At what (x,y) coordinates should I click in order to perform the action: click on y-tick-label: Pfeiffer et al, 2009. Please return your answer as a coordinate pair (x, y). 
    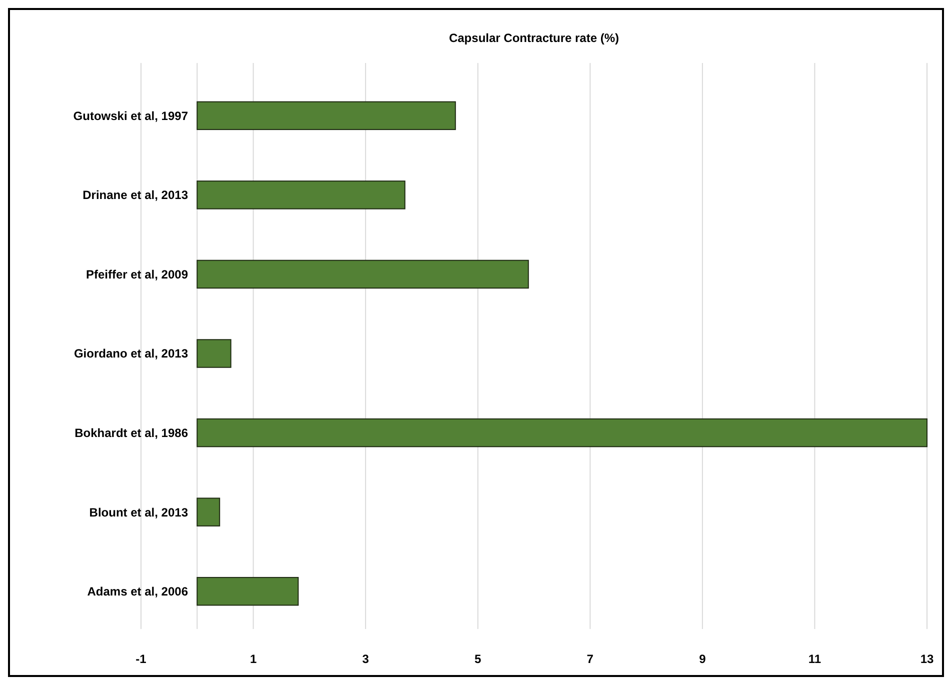
    Looking at the image, I should click on (137, 274).